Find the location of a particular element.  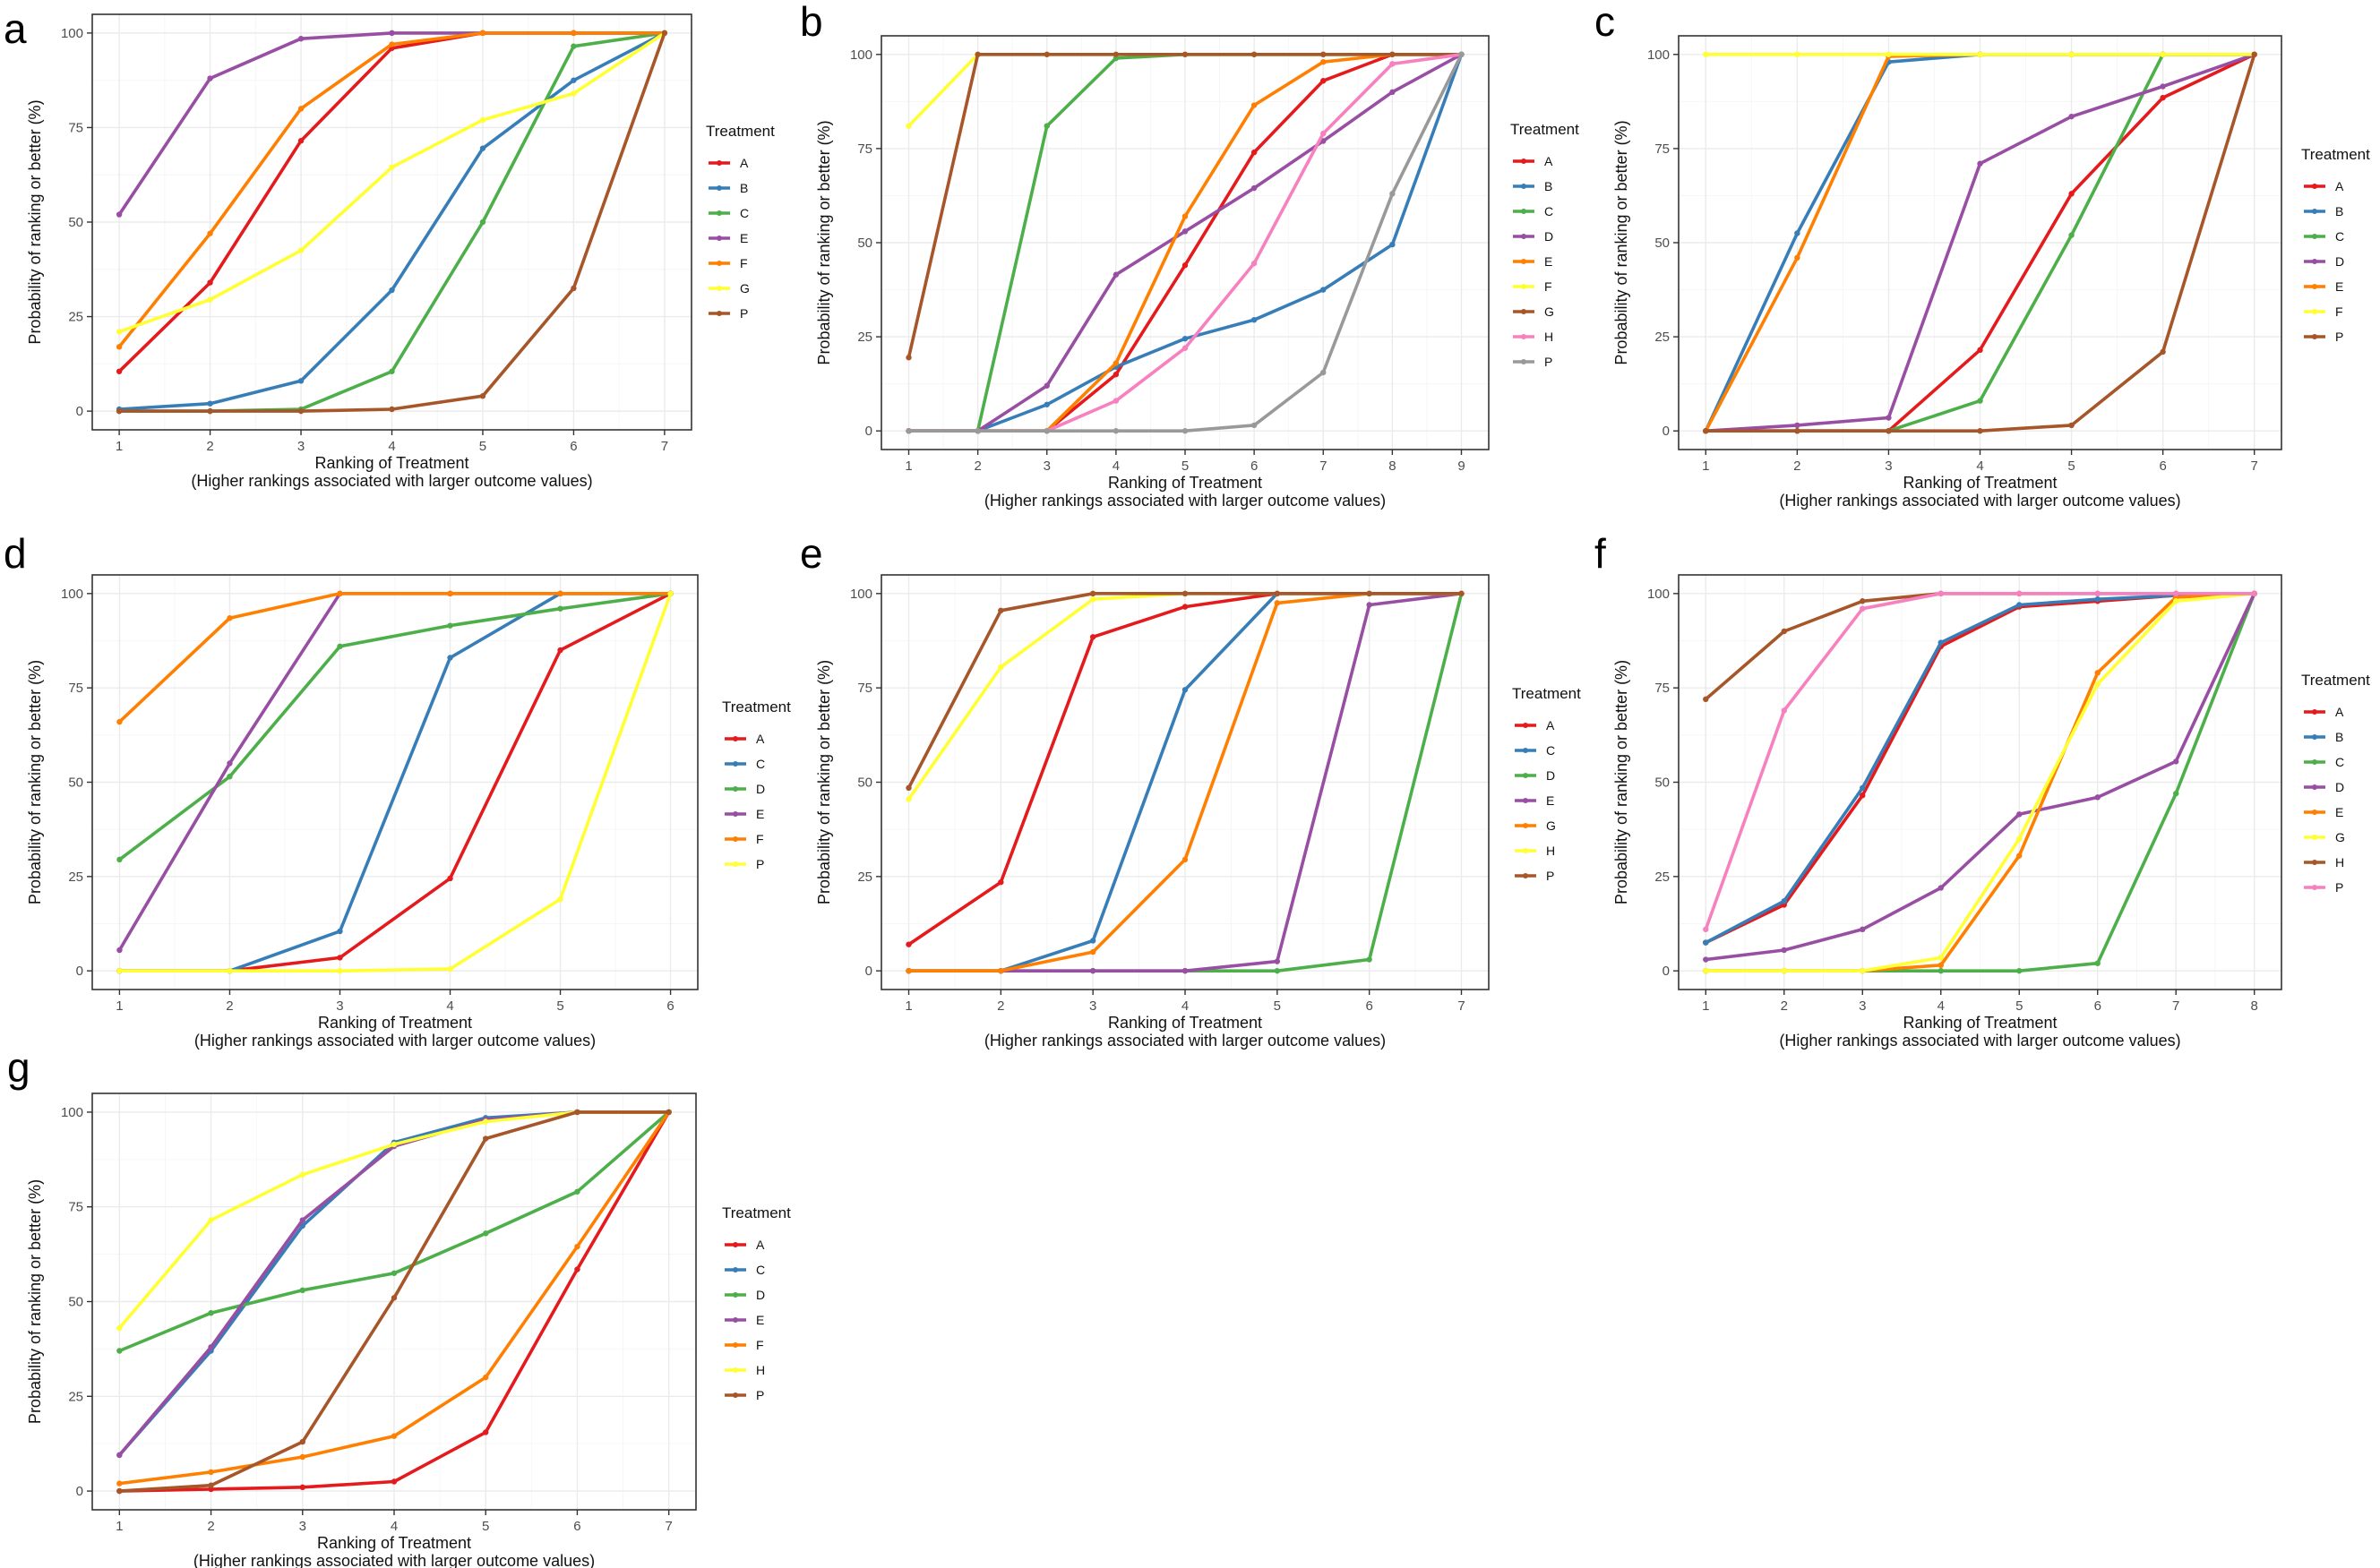

y-tick-label: 100 is located at coordinates (72, 594).